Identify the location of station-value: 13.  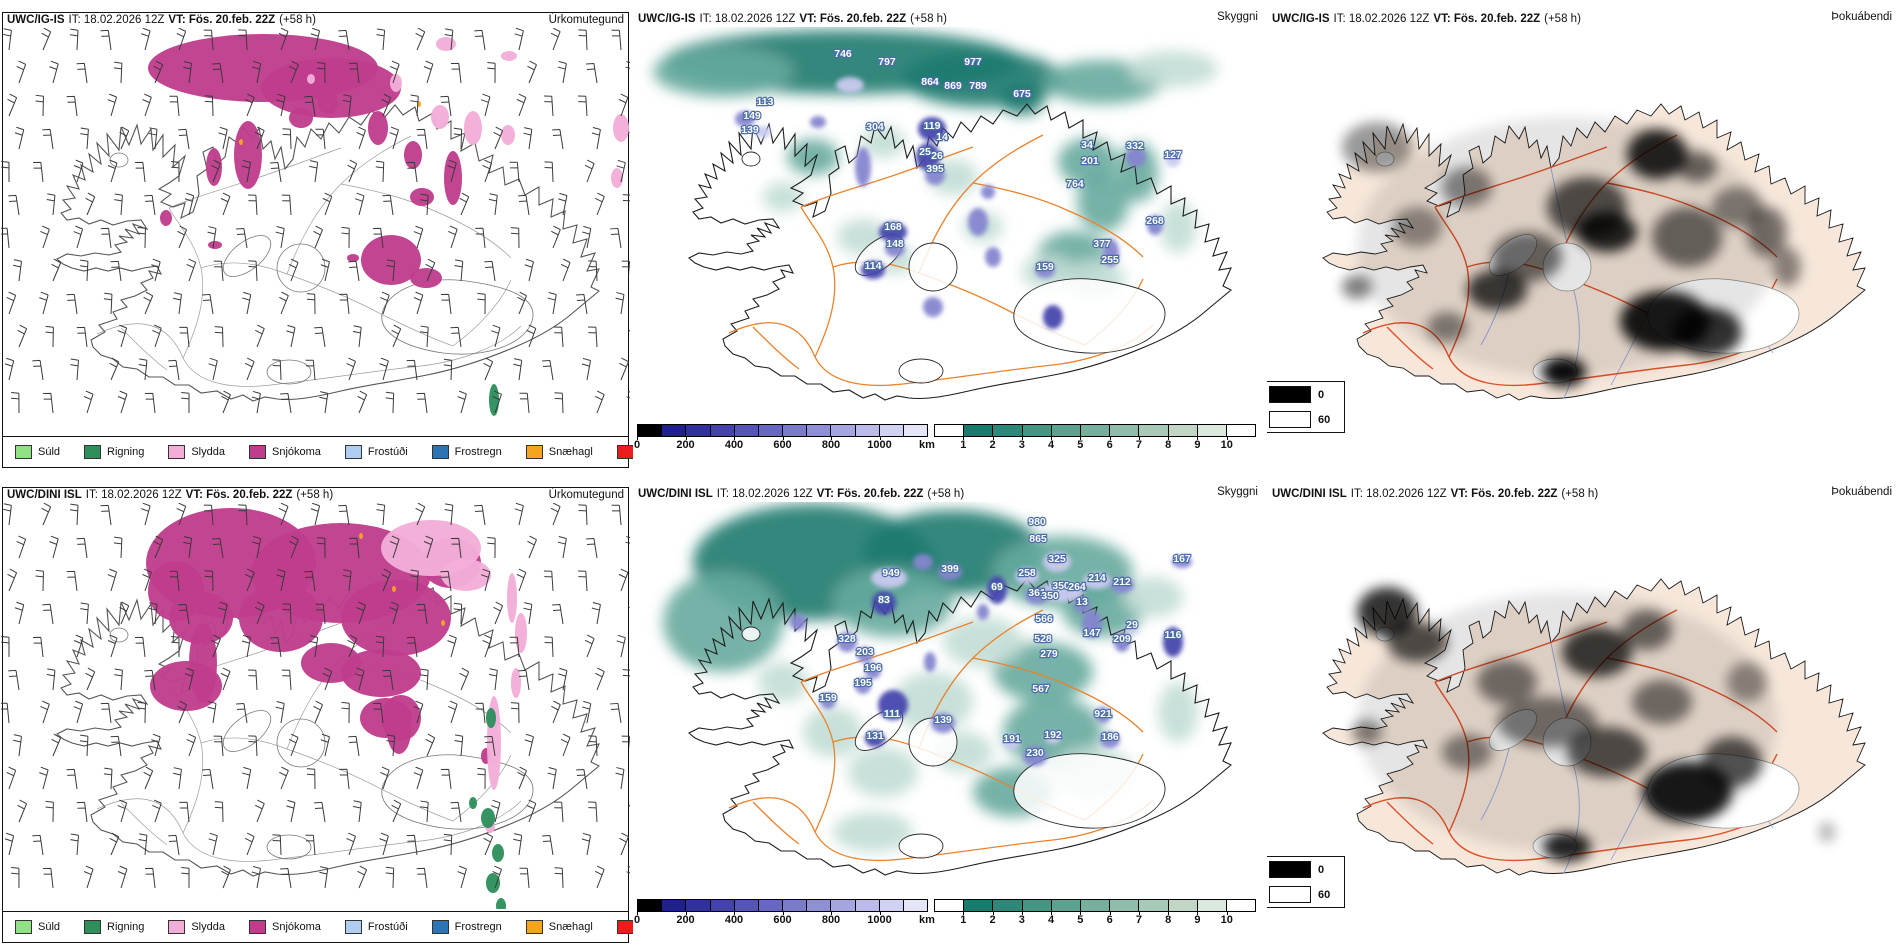
(1082, 602).